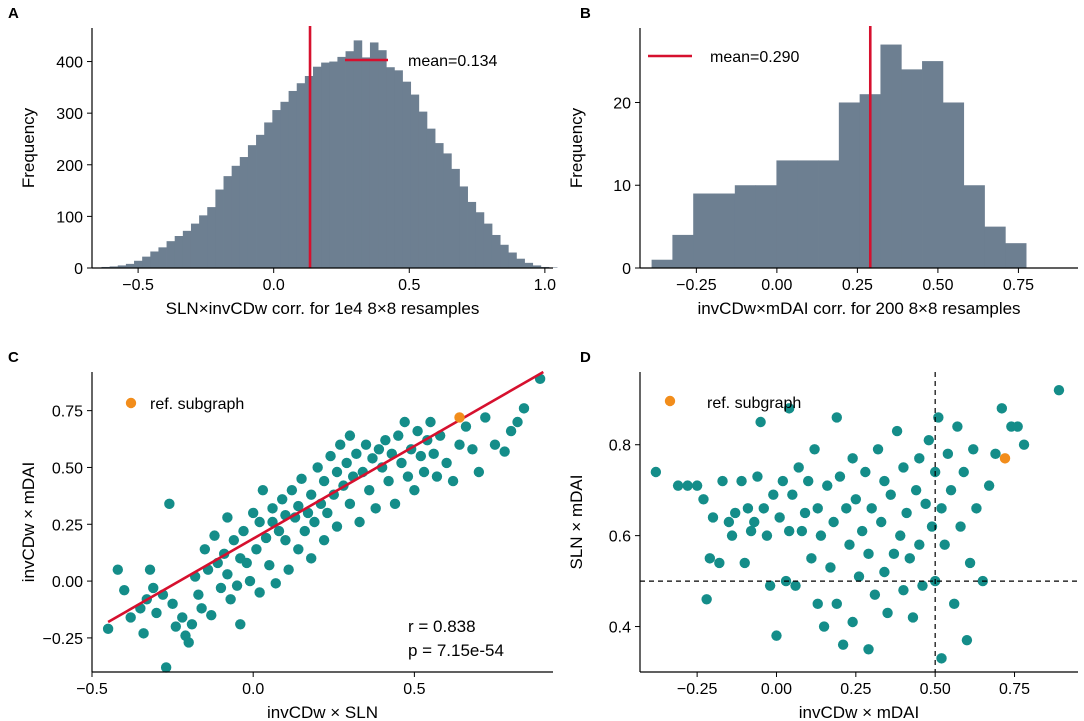 The height and width of the screenshot is (721, 1084). I want to click on x-tick-label: 0.5, so click(409, 285).